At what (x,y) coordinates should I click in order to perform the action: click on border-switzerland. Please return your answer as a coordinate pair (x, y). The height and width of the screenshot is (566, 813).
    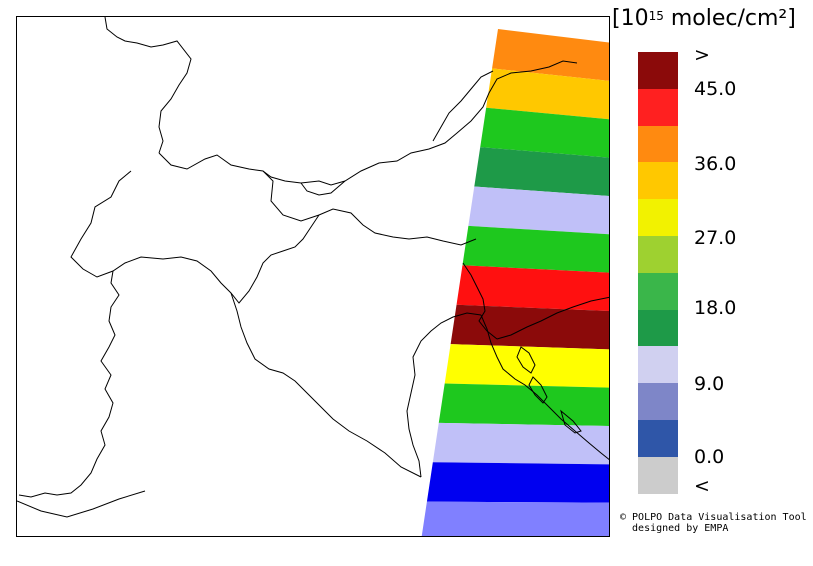
    Looking at the image, I should click on (317, 199).